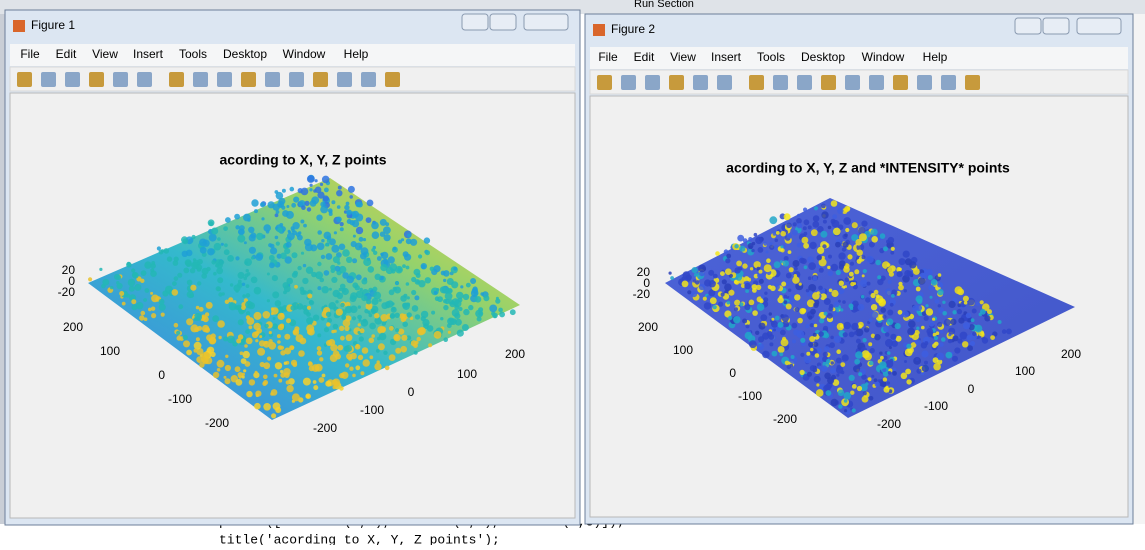 This screenshot has width=1145, height=550. What do you see at coordinates (69, 270) in the screenshot?
I see `tick-label: 20` at bounding box center [69, 270].